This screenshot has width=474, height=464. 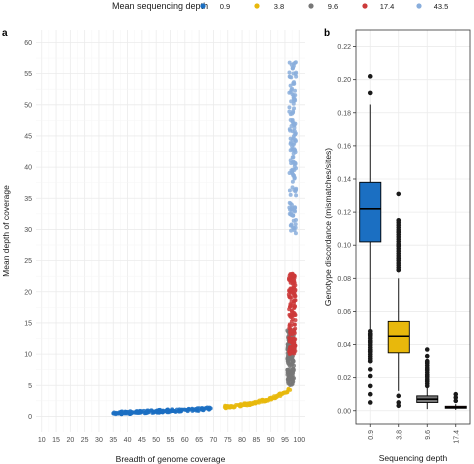 What do you see at coordinates (344, 80) in the screenshot?
I see `y-tick-label-b: 0.20` at bounding box center [344, 80].